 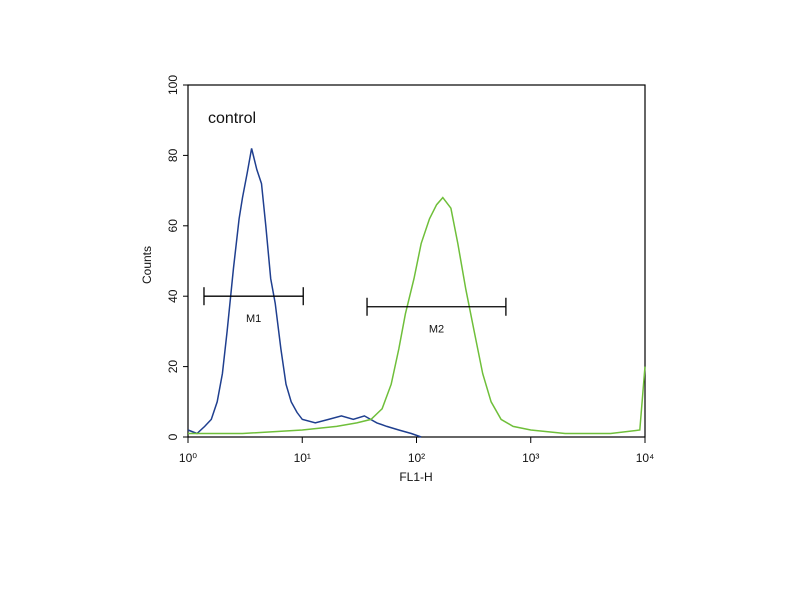 What do you see at coordinates (416, 458) in the screenshot?
I see `x-tick-label: 10²` at bounding box center [416, 458].